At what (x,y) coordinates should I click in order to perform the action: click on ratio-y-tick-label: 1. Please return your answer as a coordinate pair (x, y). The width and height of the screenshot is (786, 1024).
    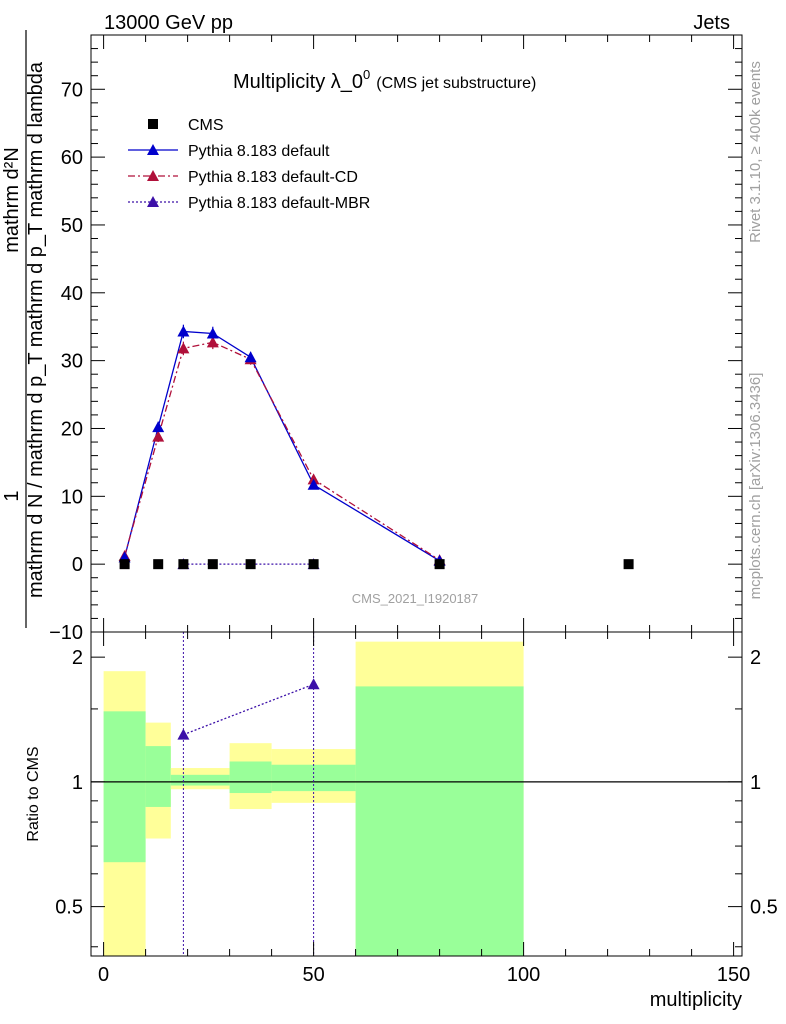
    Looking at the image, I should click on (77, 783).